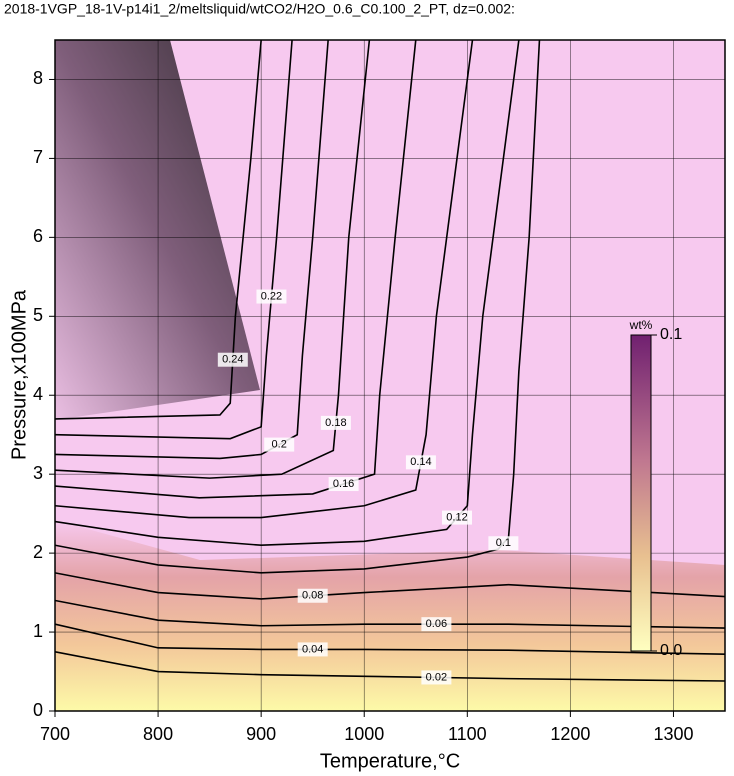 The height and width of the screenshot is (776, 734). I want to click on contour-label: 0.2, so click(279, 444).